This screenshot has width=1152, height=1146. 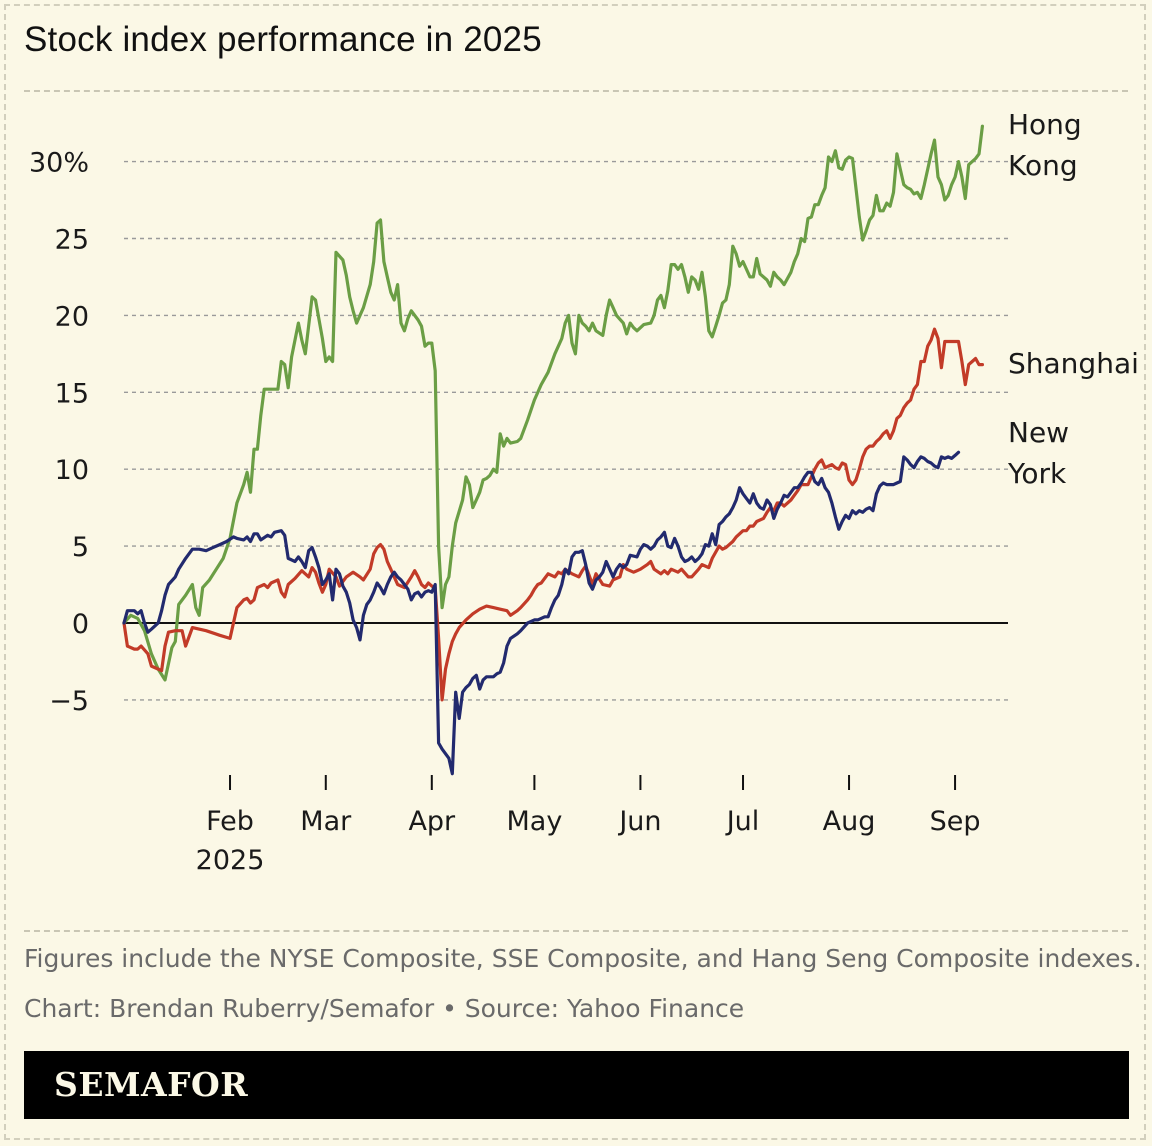 I want to click on series-labels: Hong Kong Shanghai New York, so click(x=1073, y=299).